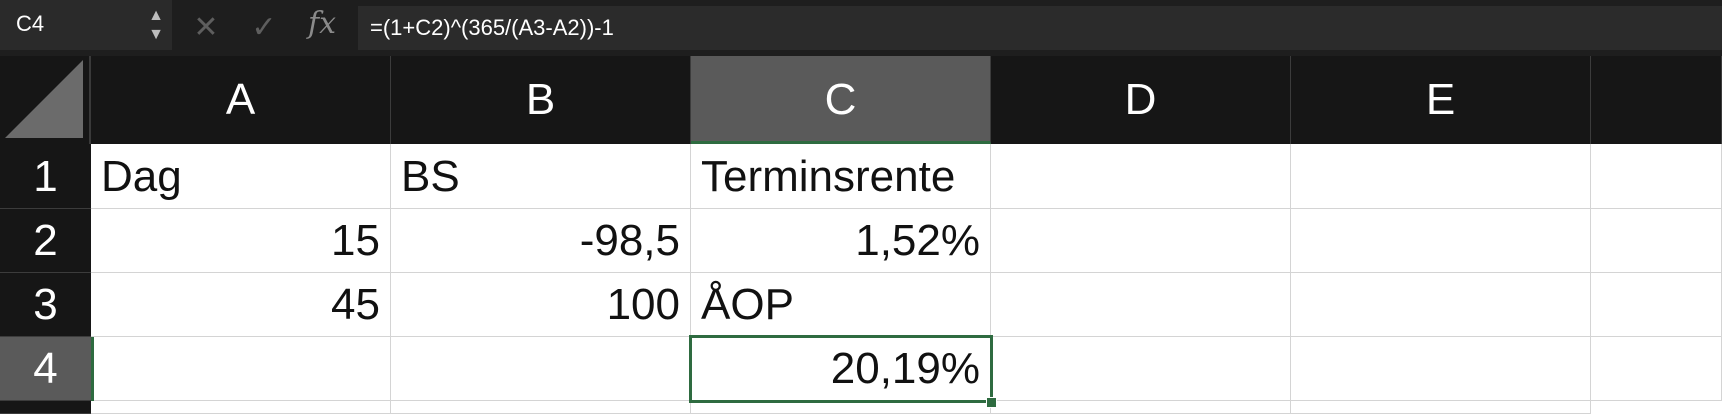  Describe the element at coordinates (45, 241) in the screenshot. I see `row-header-2: 2` at that location.